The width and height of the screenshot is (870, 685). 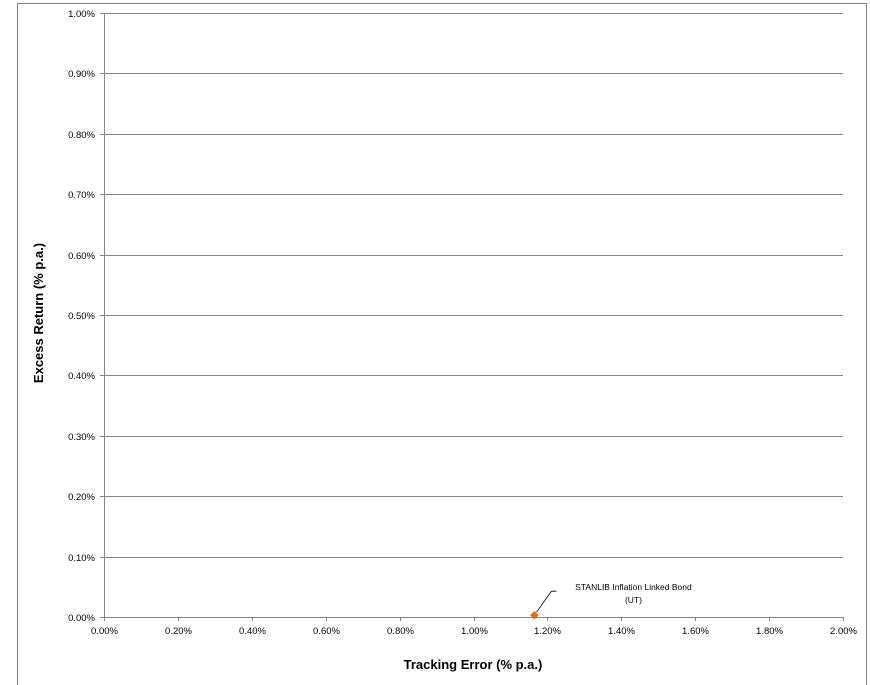 What do you see at coordinates (81, 618) in the screenshot?
I see `y-tick-label: 0.00%` at bounding box center [81, 618].